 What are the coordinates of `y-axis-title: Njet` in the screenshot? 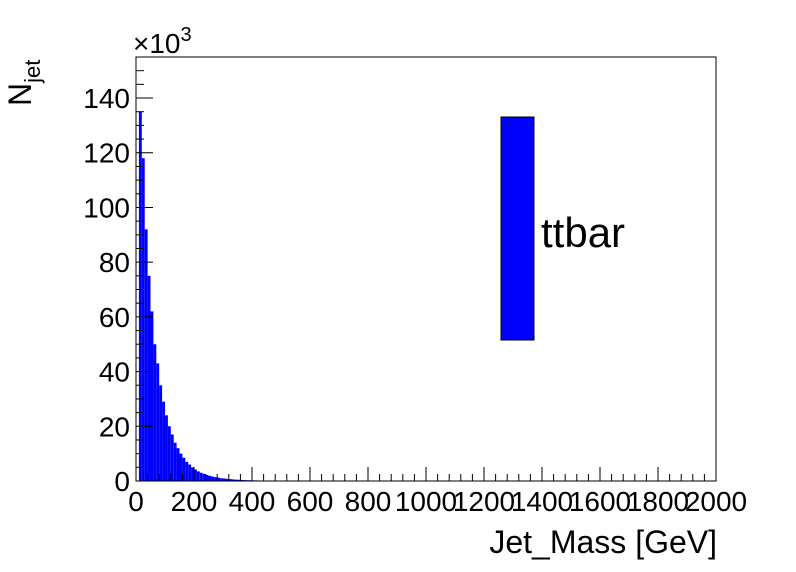 It's located at (23, 83).